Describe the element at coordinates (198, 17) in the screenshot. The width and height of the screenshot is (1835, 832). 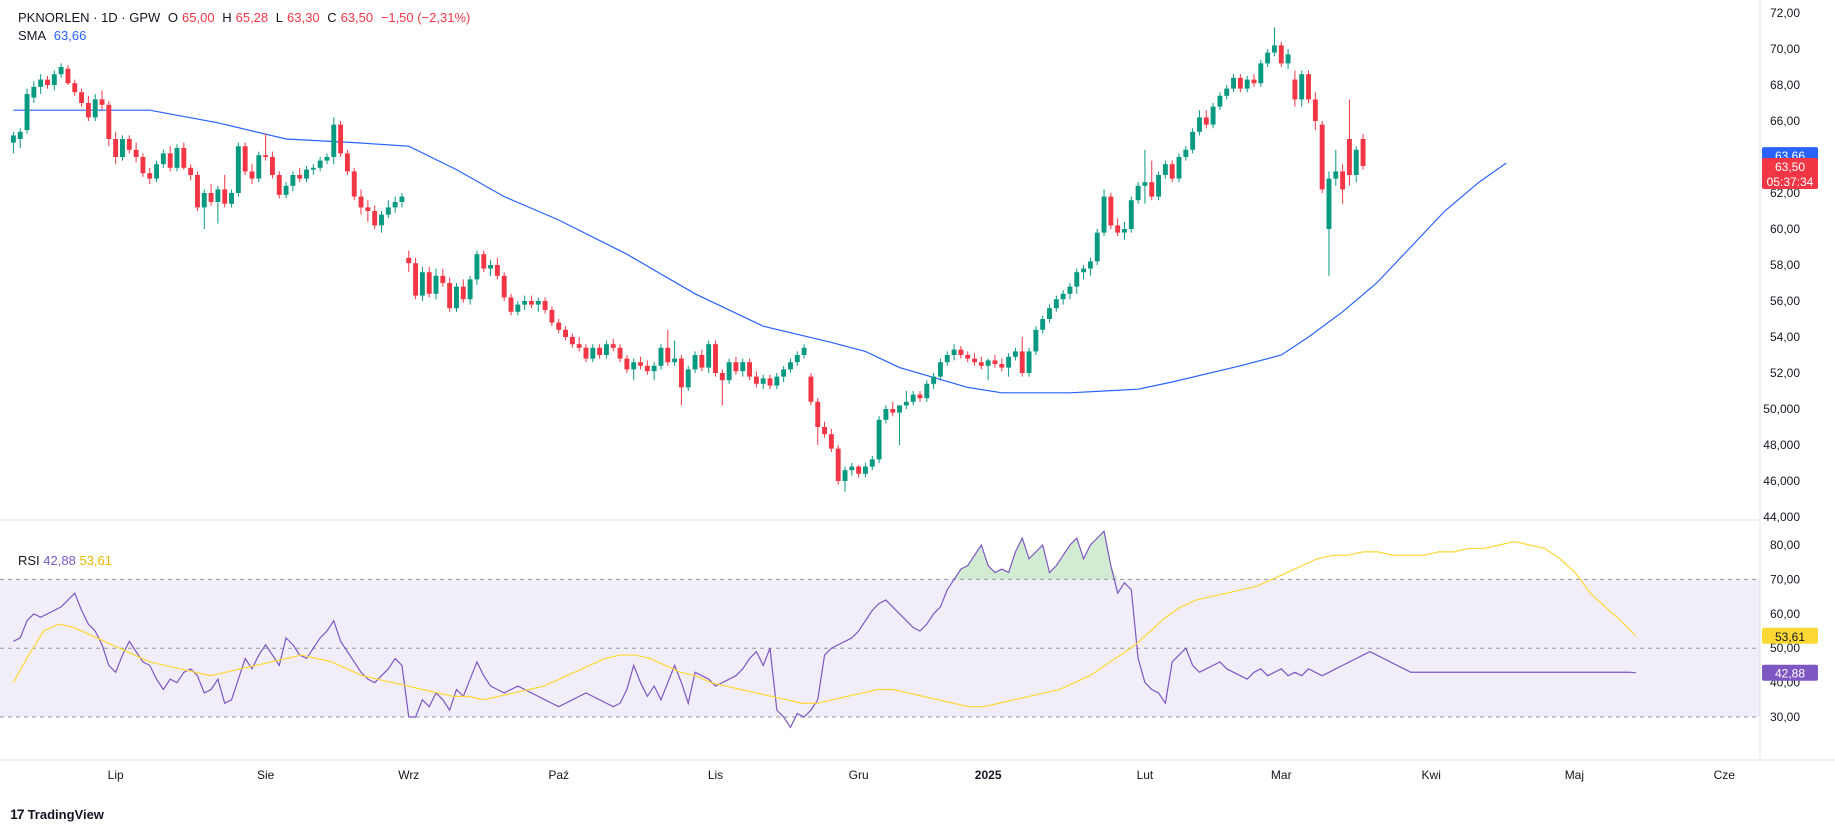
I see `open-value: 65,00` at that location.